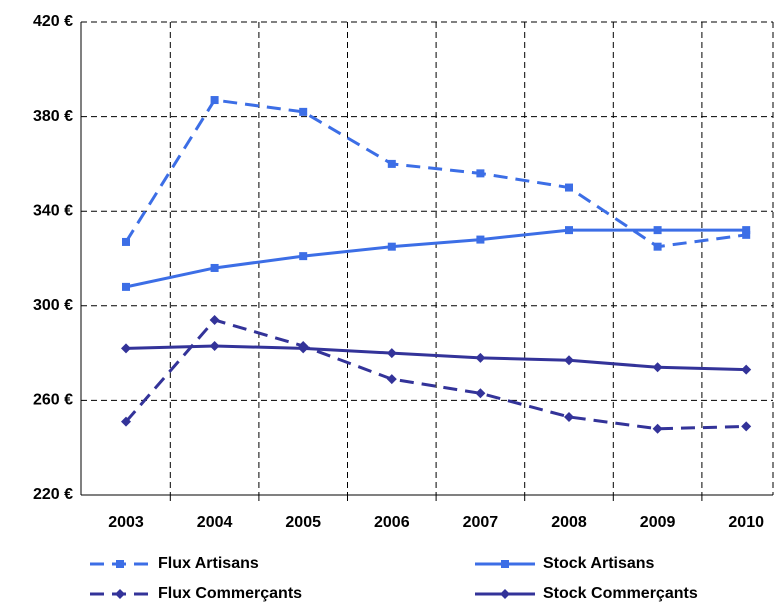 Image resolution: width=779 pixels, height=611 pixels. I want to click on y-tick-label: 380 €, so click(53, 116).